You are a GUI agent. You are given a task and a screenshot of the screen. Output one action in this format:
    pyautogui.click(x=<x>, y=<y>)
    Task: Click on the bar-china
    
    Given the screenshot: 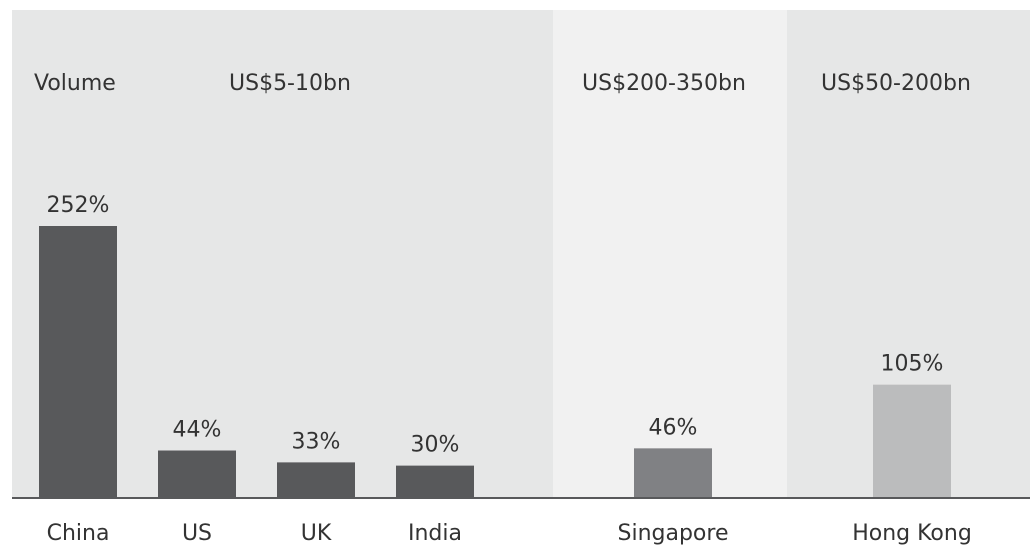 What is the action you would take?
    pyautogui.click(x=78, y=362)
    